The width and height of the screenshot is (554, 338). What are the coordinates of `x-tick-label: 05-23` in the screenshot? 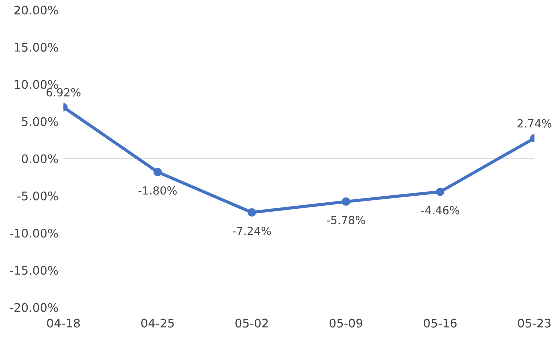 It's located at (534, 323).